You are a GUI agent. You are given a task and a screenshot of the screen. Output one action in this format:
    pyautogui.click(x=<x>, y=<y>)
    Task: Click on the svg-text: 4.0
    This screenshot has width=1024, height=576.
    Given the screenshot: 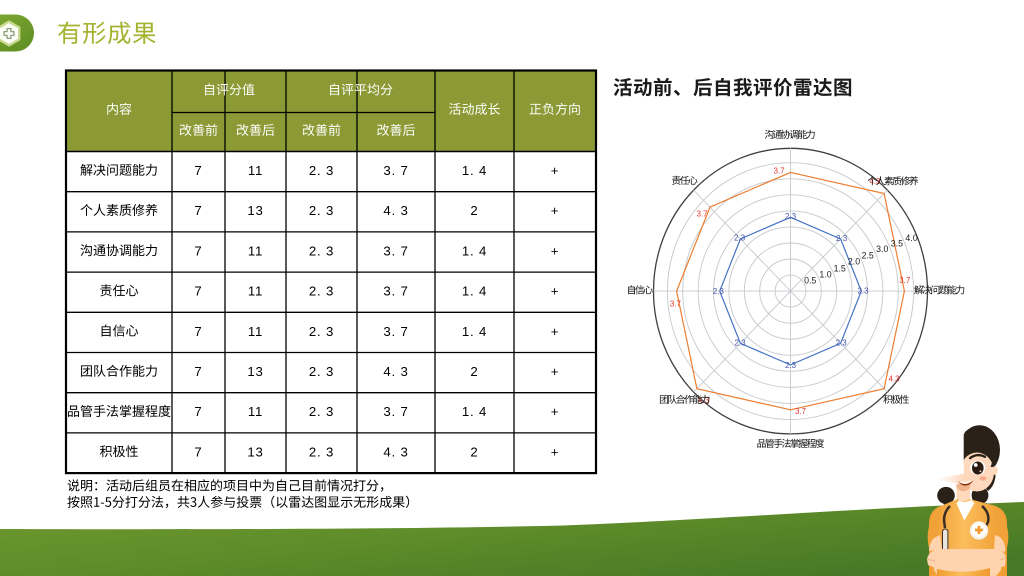 What is the action you would take?
    pyautogui.click(x=911, y=238)
    